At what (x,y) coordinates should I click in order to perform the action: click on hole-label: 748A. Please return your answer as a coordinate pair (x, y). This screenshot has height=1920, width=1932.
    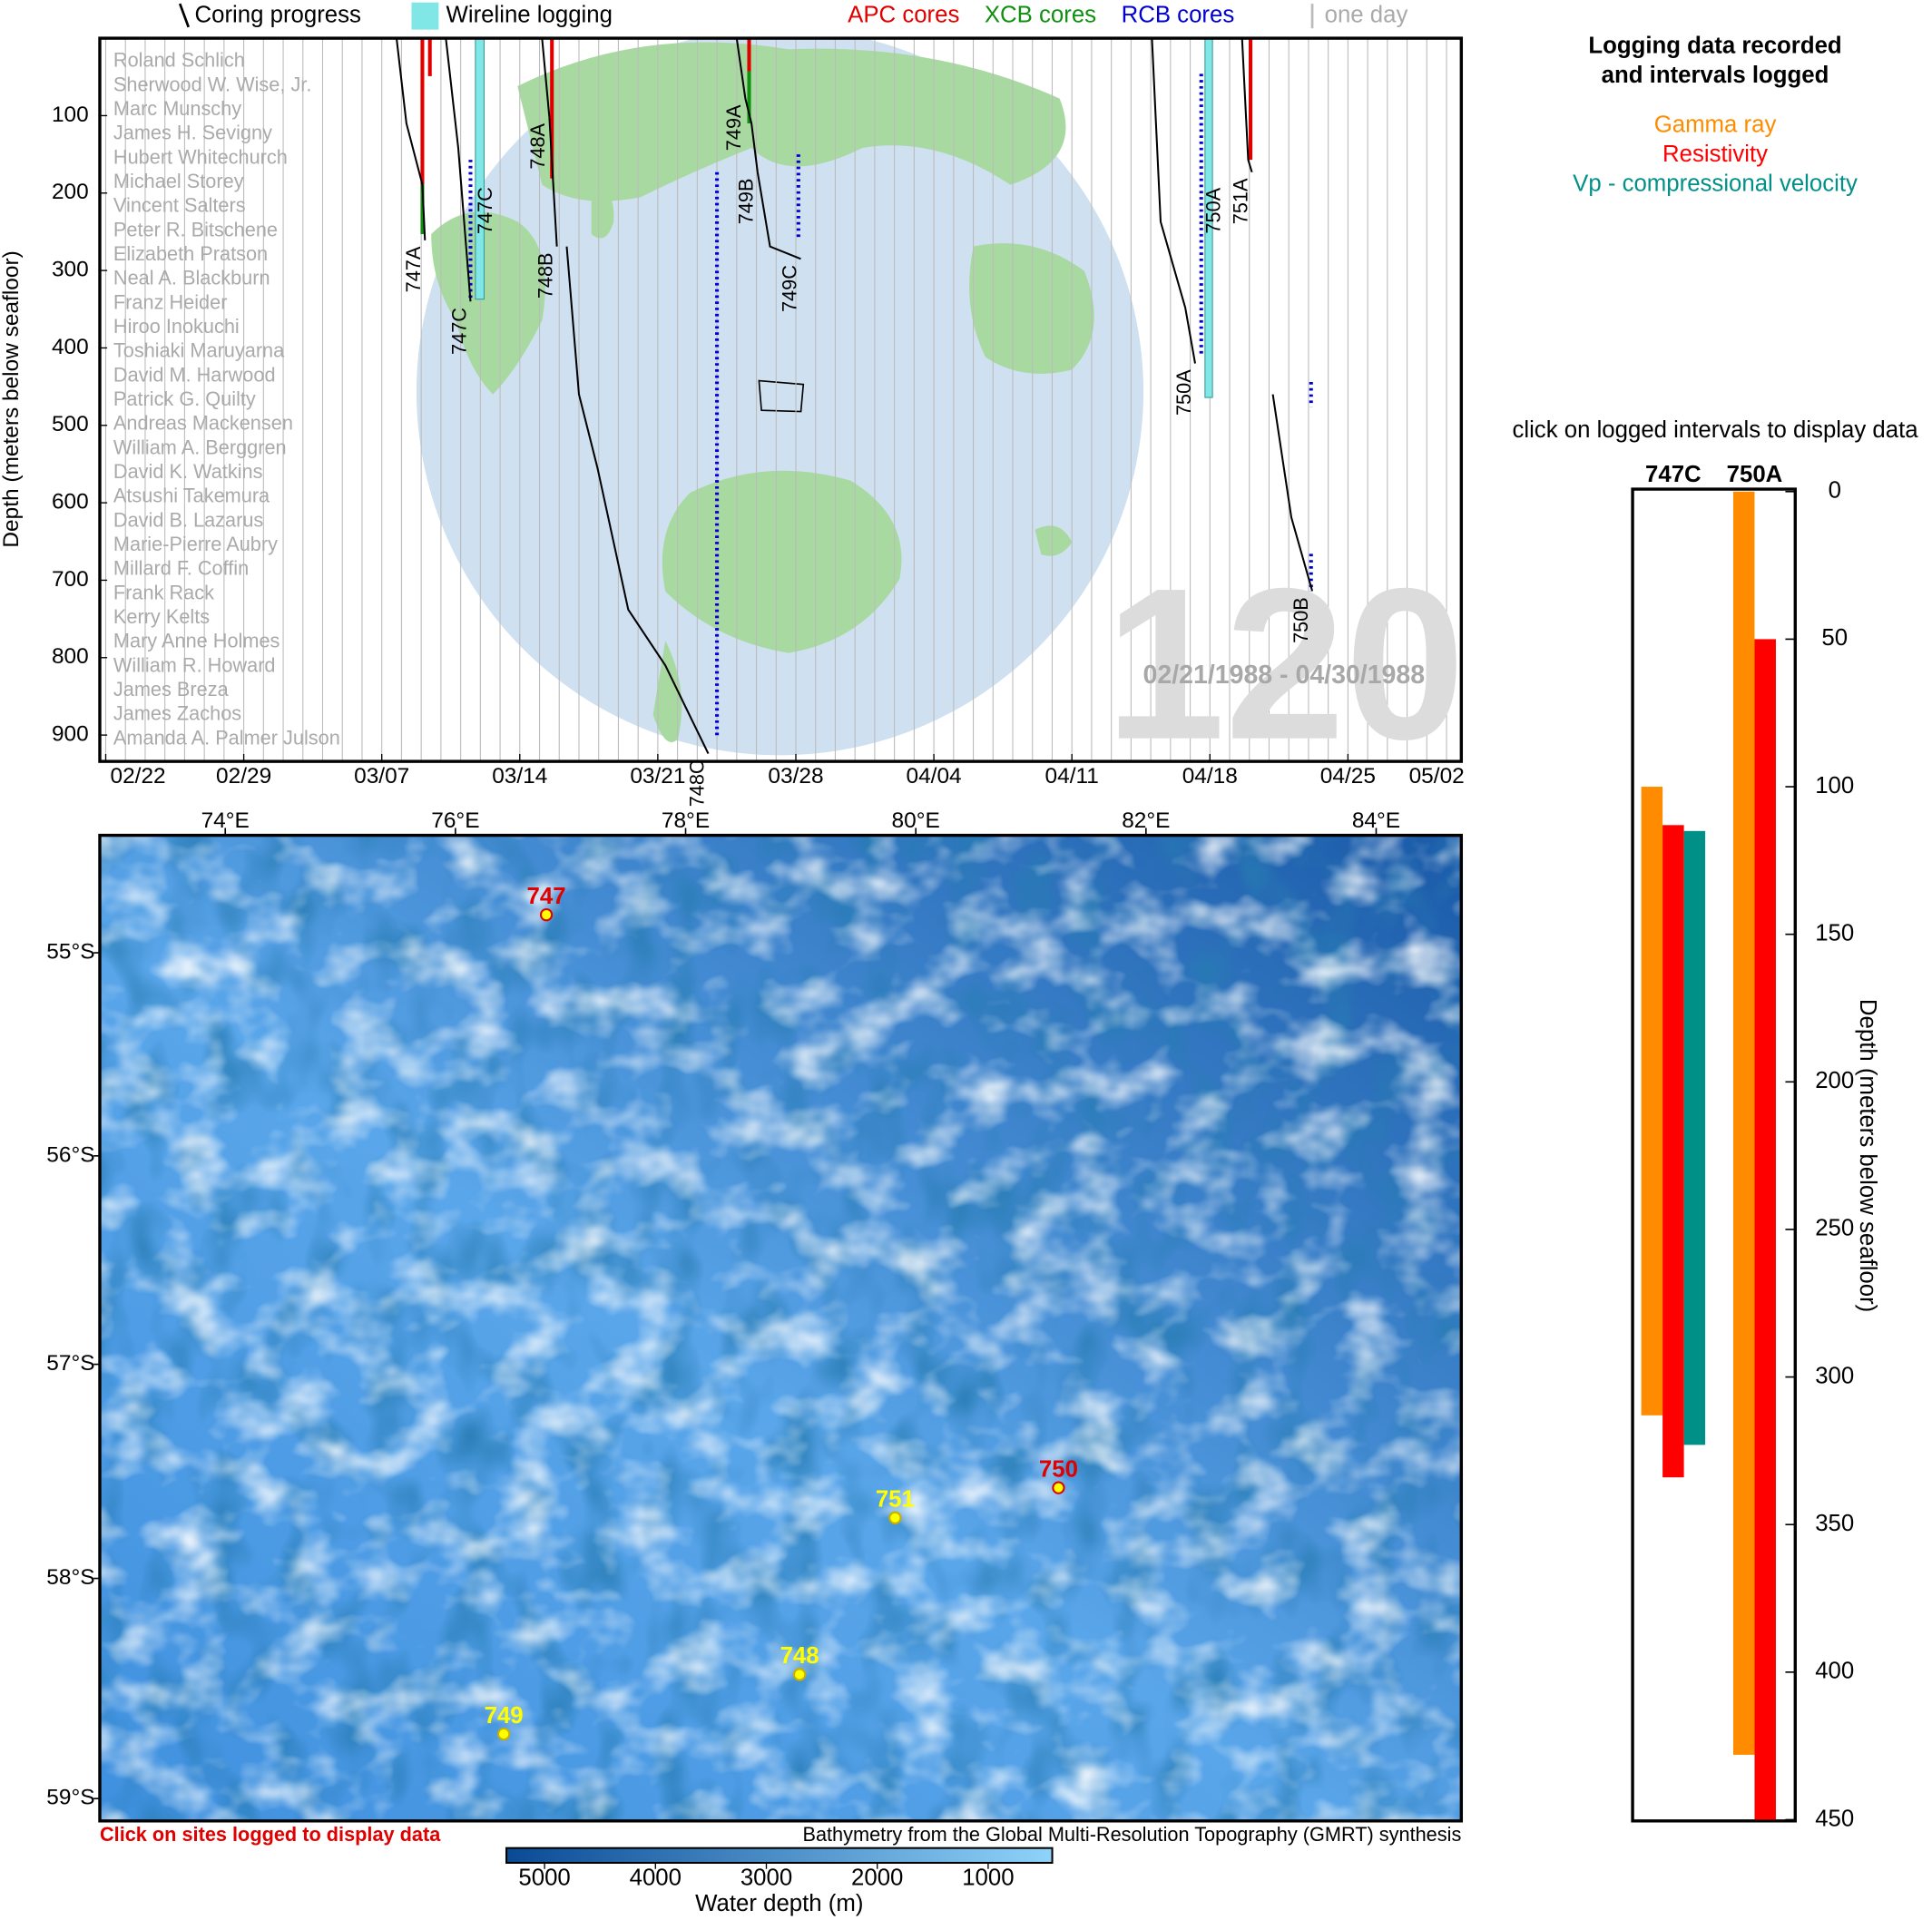
    Looking at the image, I should click on (538, 145).